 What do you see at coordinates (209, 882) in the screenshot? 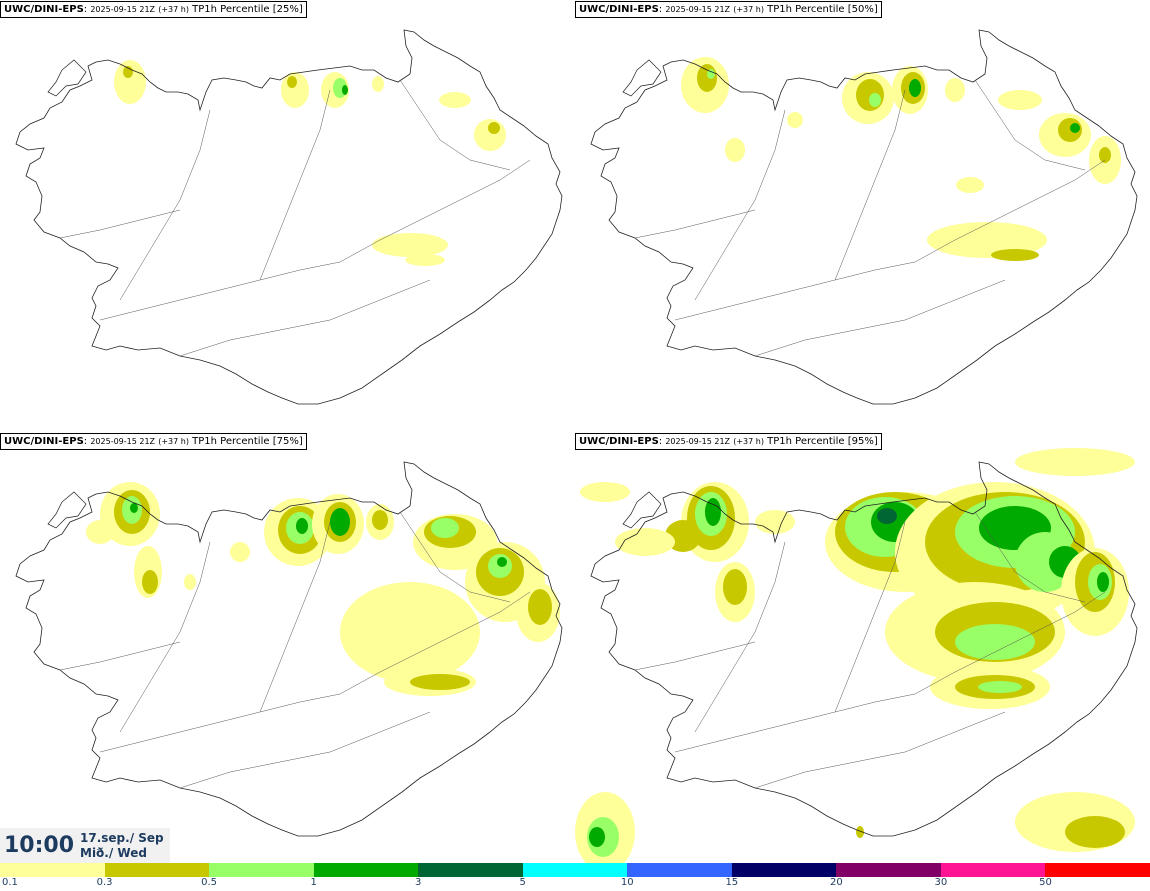
I see `colorbar-label: 0.5` at bounding box center [209, 882].